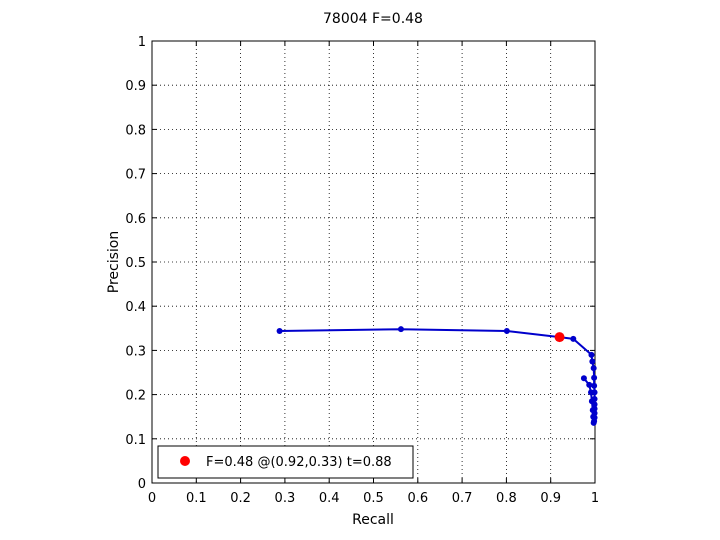 The width and height of the screenshot is (720, 540). What do you see at coordinates (135, 175) in the screenshot?
I see `y-tick-label: 0.7` at bounding box center [135, 175].